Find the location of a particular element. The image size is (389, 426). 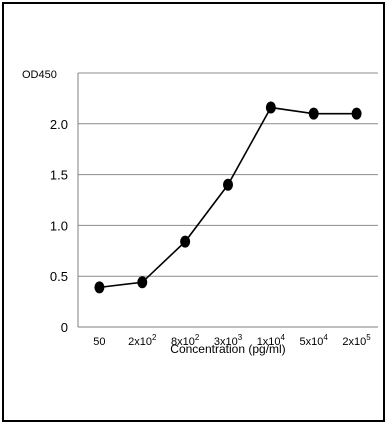

y-tick-label-3: 1.5 is located at coordinates (59, 175).